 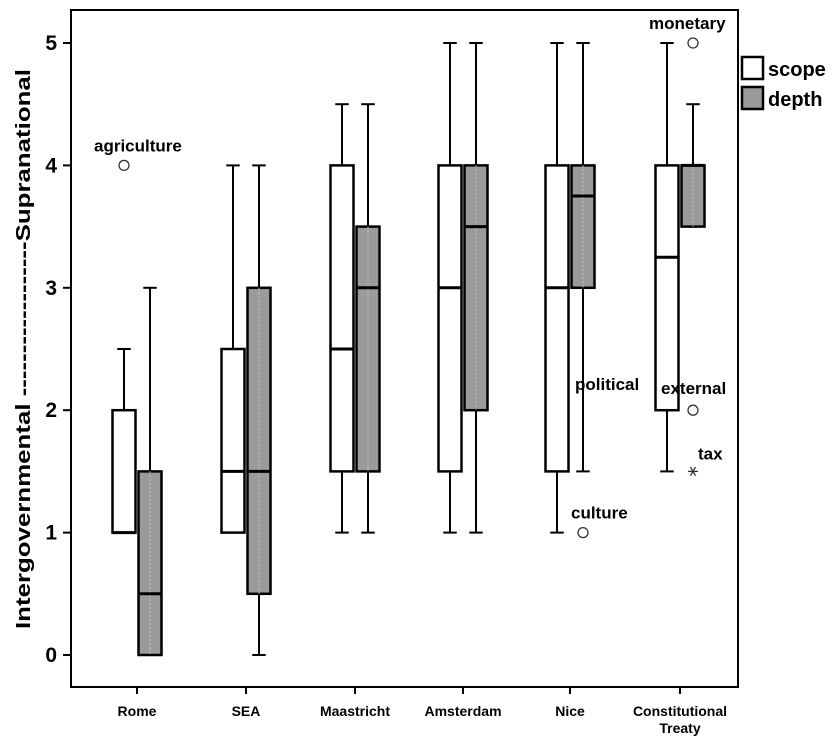 What do you see at coordinates (679, 728) in the screenshot?
I see `x-tick-label: Treaty` at bounding box center [679, 728].